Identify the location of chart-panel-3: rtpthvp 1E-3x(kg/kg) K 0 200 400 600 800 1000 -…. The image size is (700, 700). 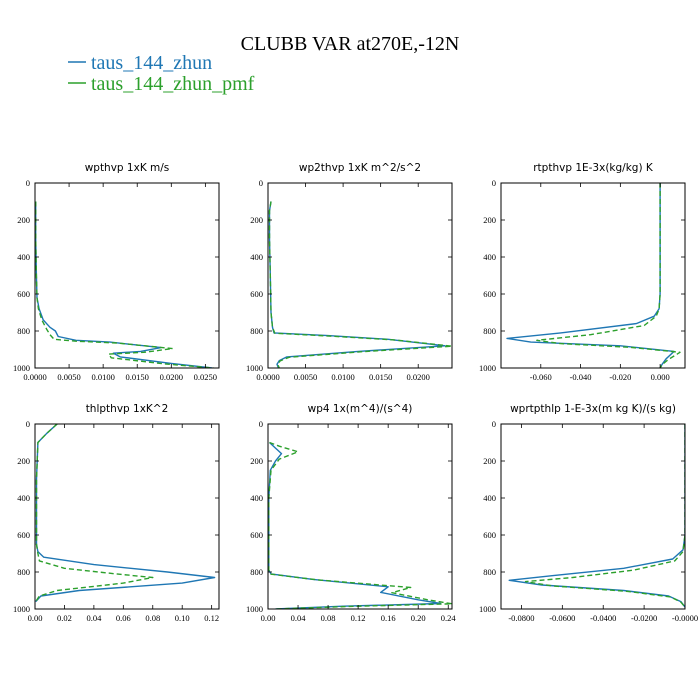
(582, 272).